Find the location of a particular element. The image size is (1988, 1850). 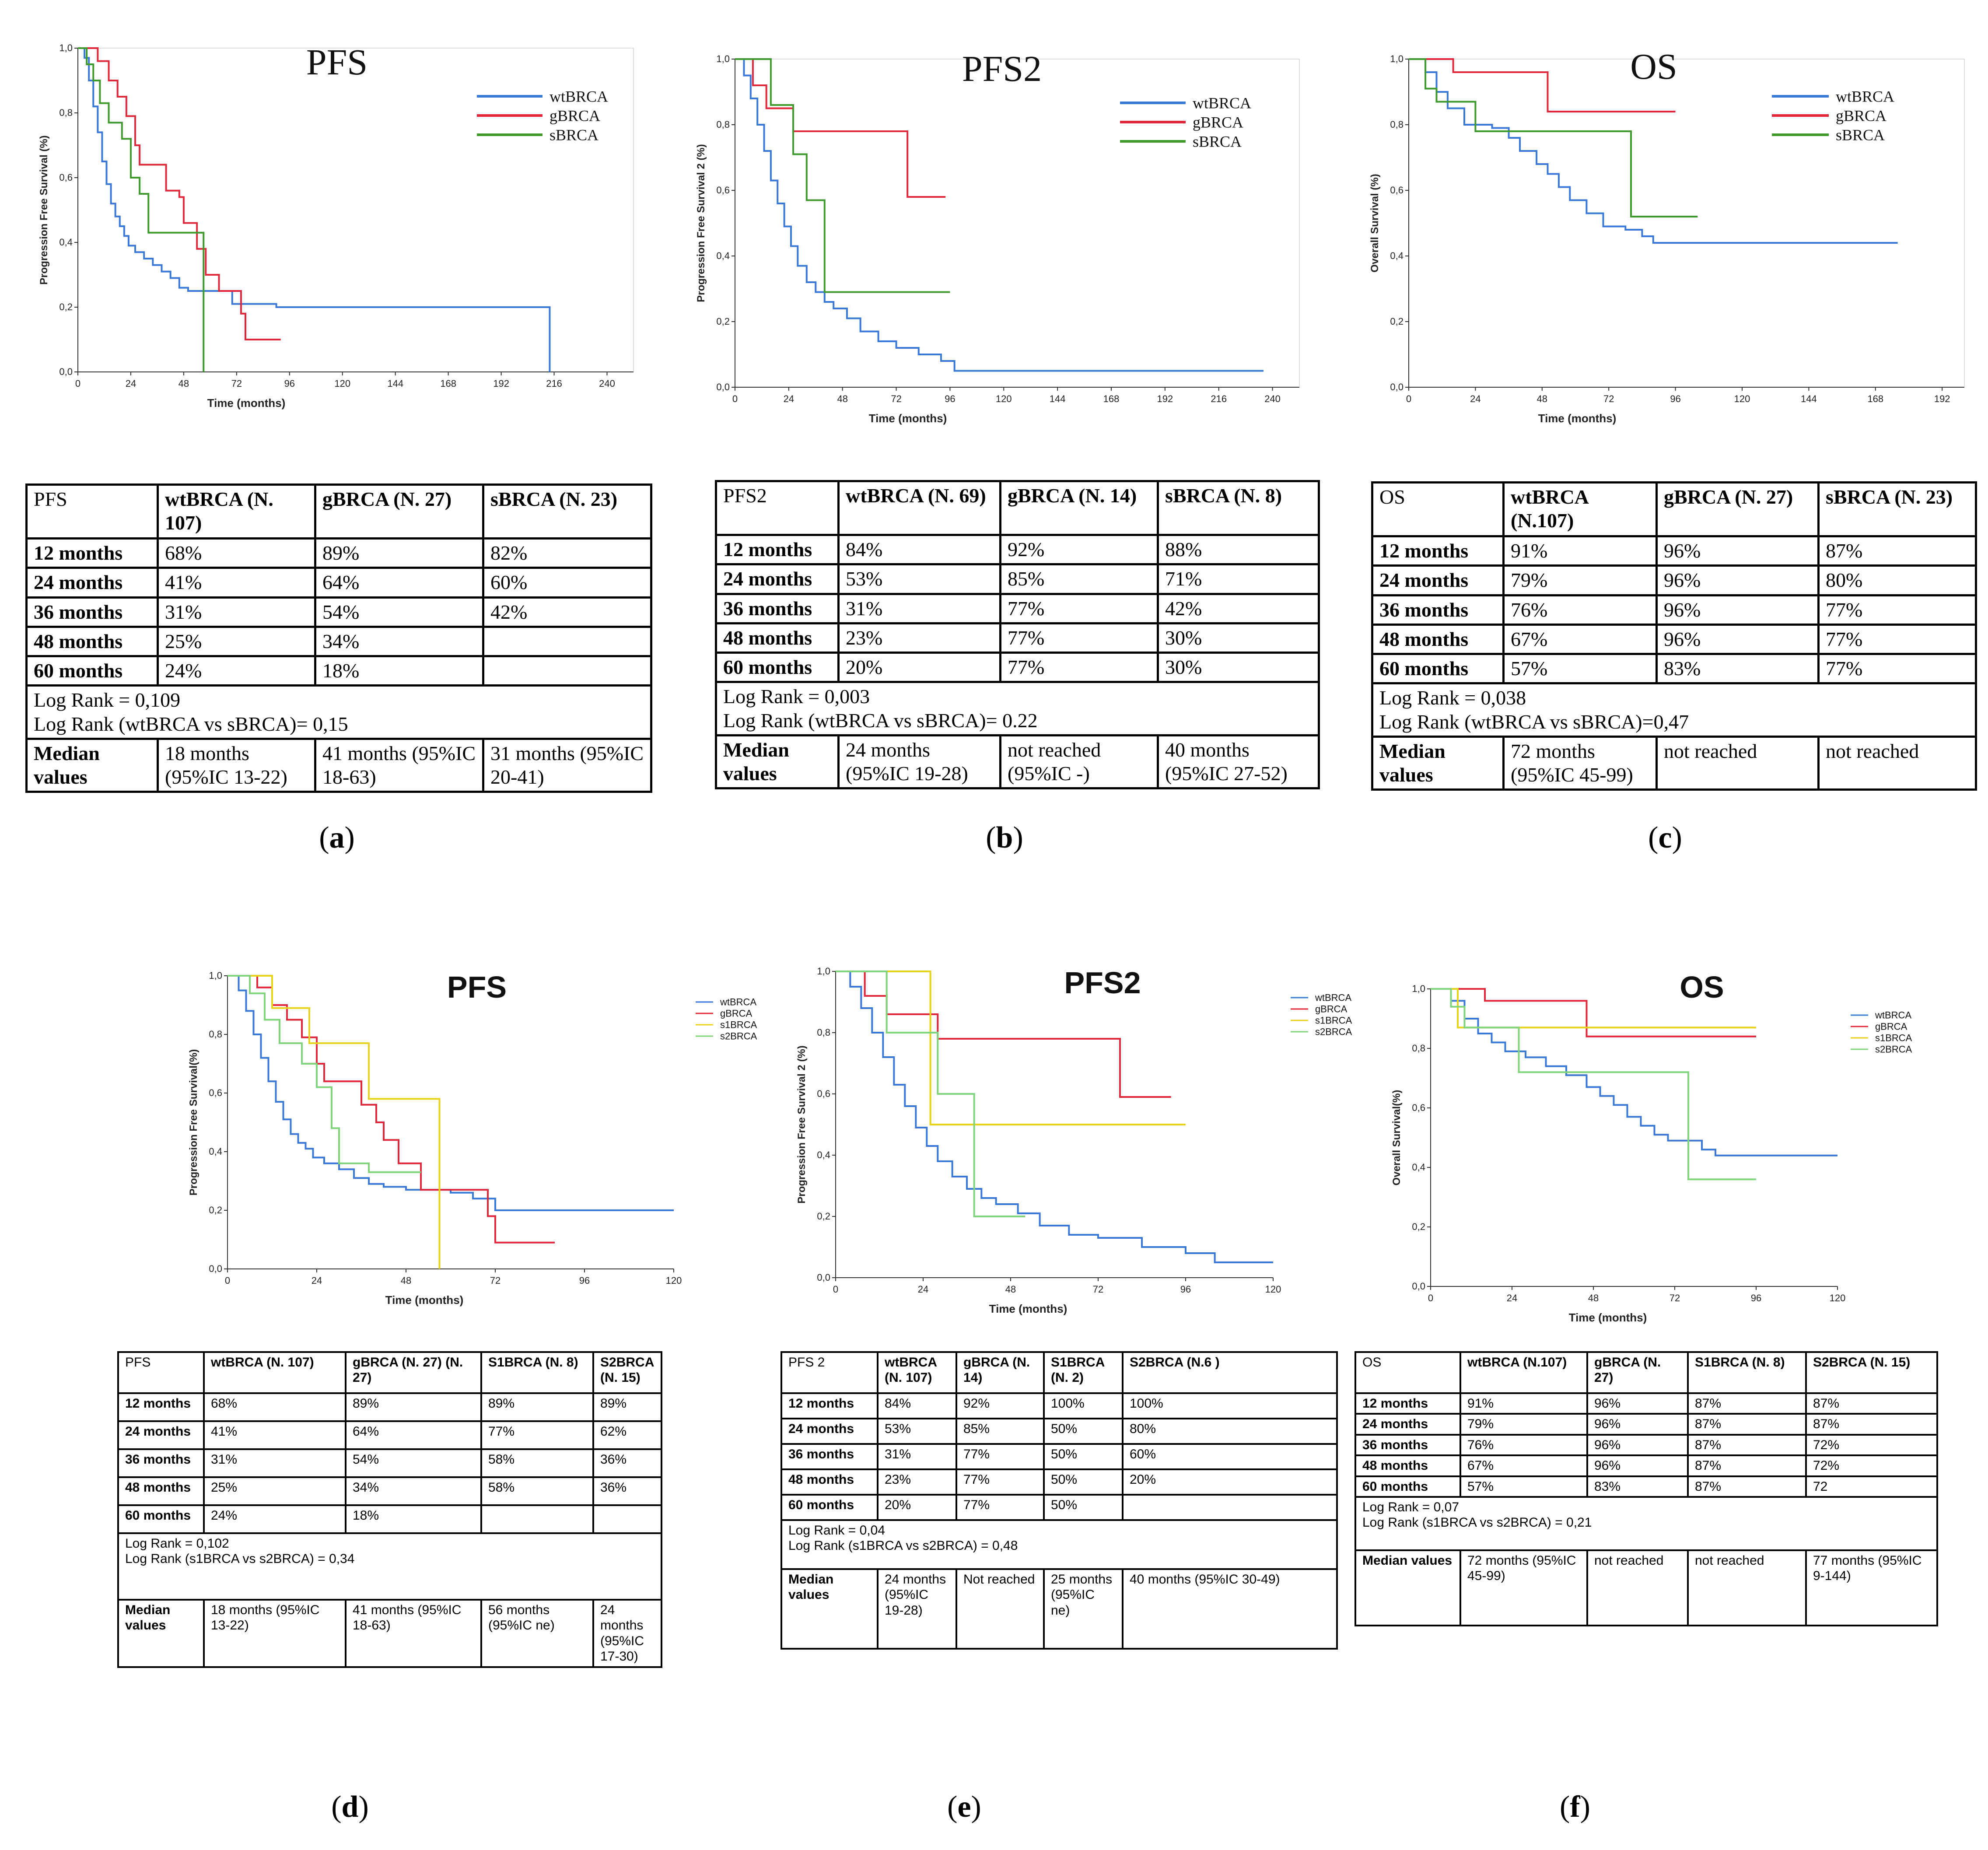

legend-label-s1BRCA: s1BRCA is located at coordinates (1333, 1020).